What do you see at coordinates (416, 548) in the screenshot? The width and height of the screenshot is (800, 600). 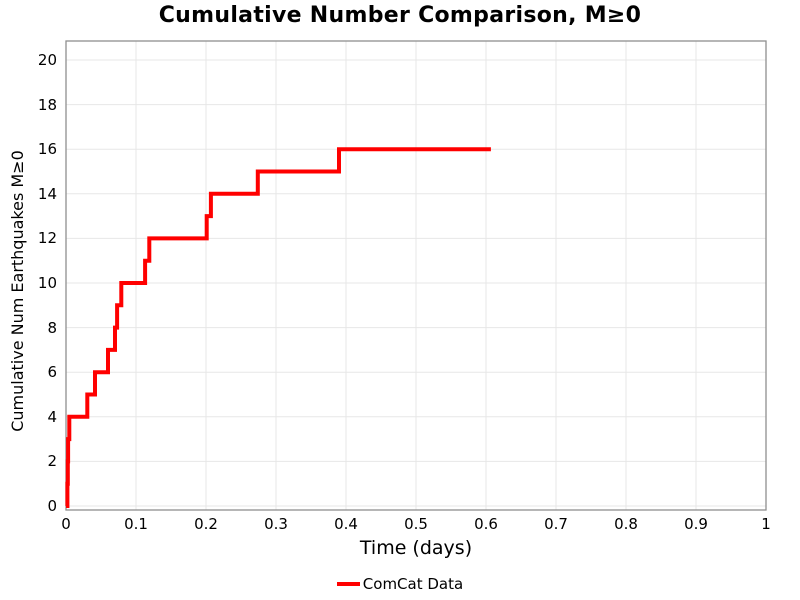 I see `x-axis-label: Time (days)` at bounding box center [416, 548].